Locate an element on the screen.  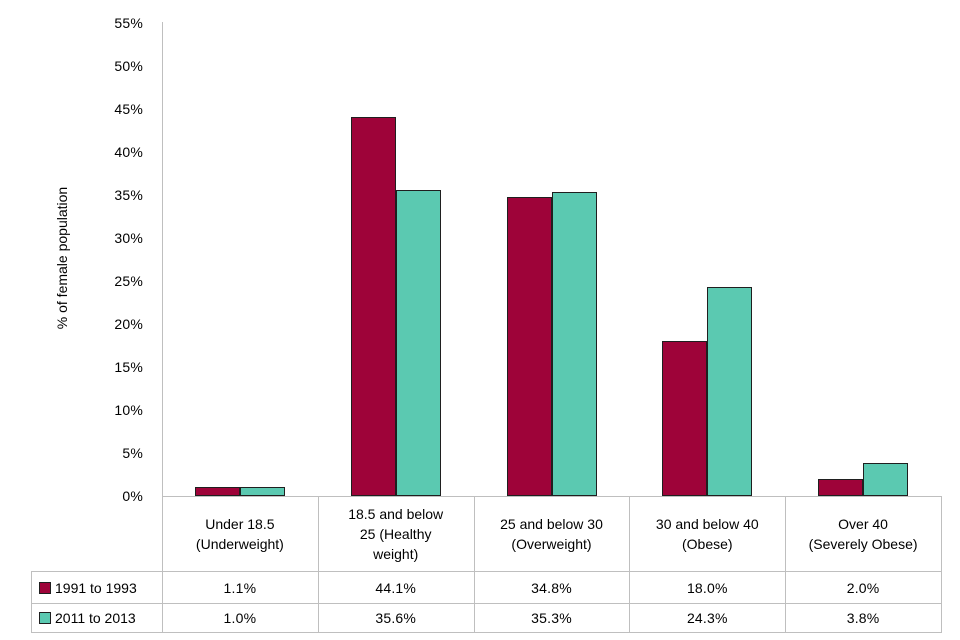
category-header-cell: 18.5 and below 25 (Healthy weight) is located at coordinates (396, 534).